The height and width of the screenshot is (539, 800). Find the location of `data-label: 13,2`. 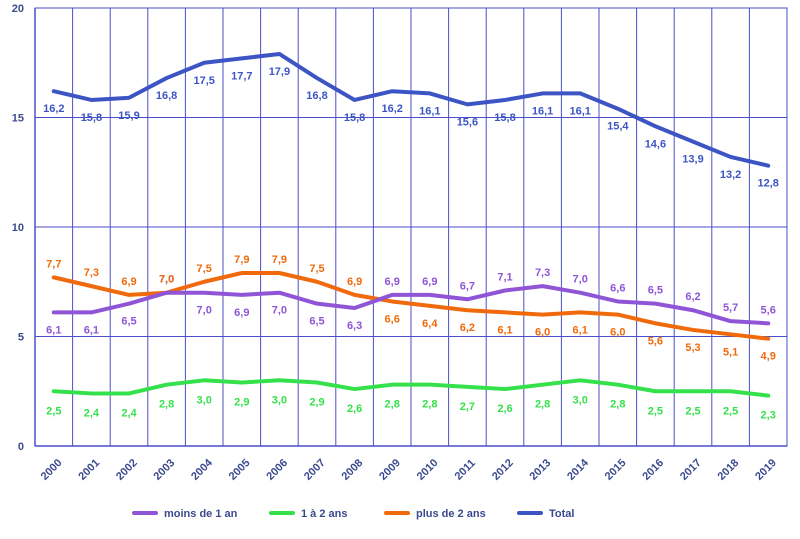

data-label: 13,2 is located at coordinates (730, 175).